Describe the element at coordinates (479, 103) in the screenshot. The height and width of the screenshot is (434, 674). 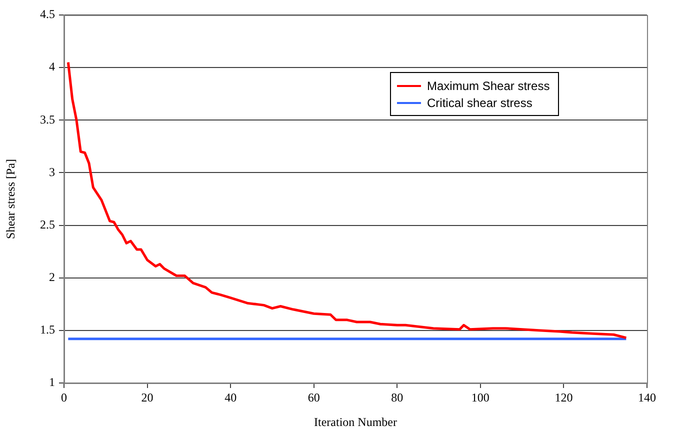
I see `legend-label: Critical shear stress` at that location.